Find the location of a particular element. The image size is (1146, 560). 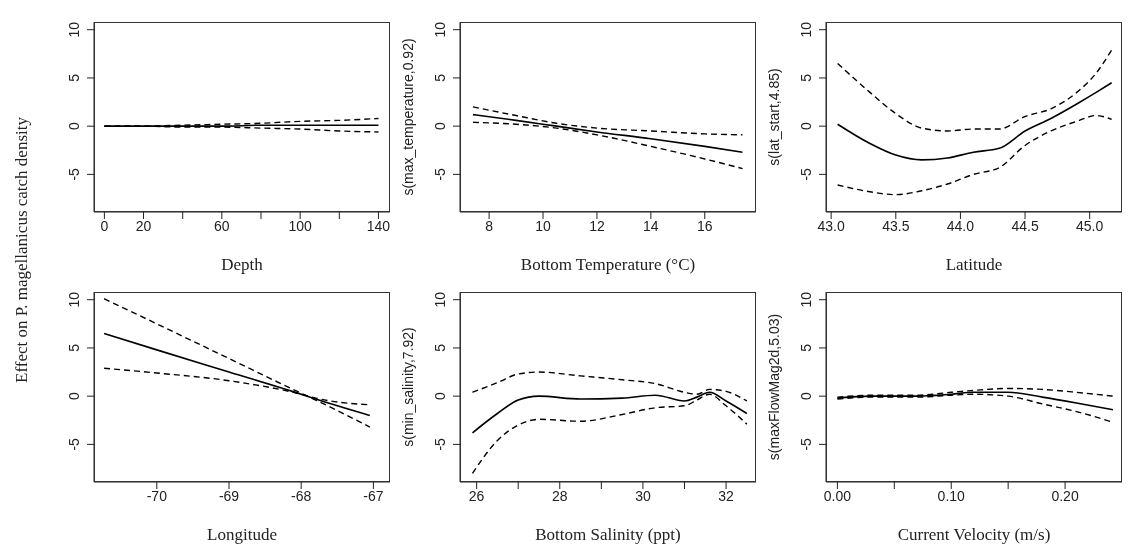

x-tick-label: 14 is located at coordinates (651, 225).